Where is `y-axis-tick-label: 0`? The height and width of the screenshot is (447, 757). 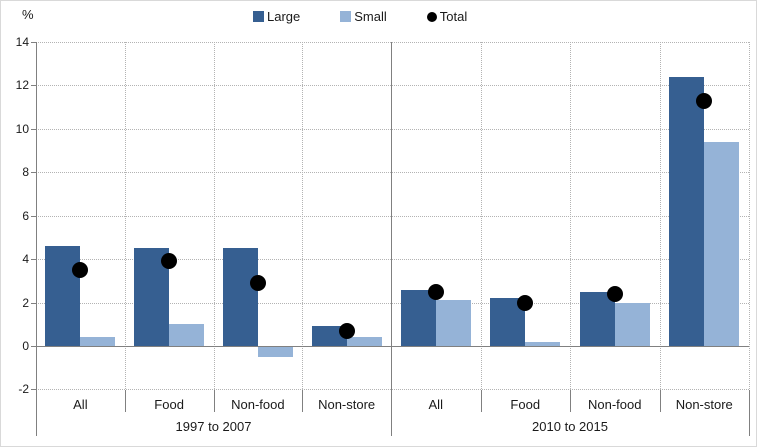 y-axis-tick-label: 0 is located at coordinates (25, 346).